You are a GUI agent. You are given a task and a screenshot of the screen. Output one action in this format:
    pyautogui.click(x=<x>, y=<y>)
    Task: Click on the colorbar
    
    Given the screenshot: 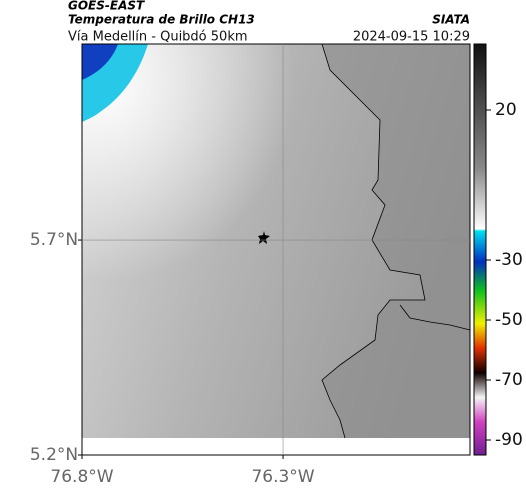 What is the action you would take?
    pyautogui.click(x=480, y=249)
    